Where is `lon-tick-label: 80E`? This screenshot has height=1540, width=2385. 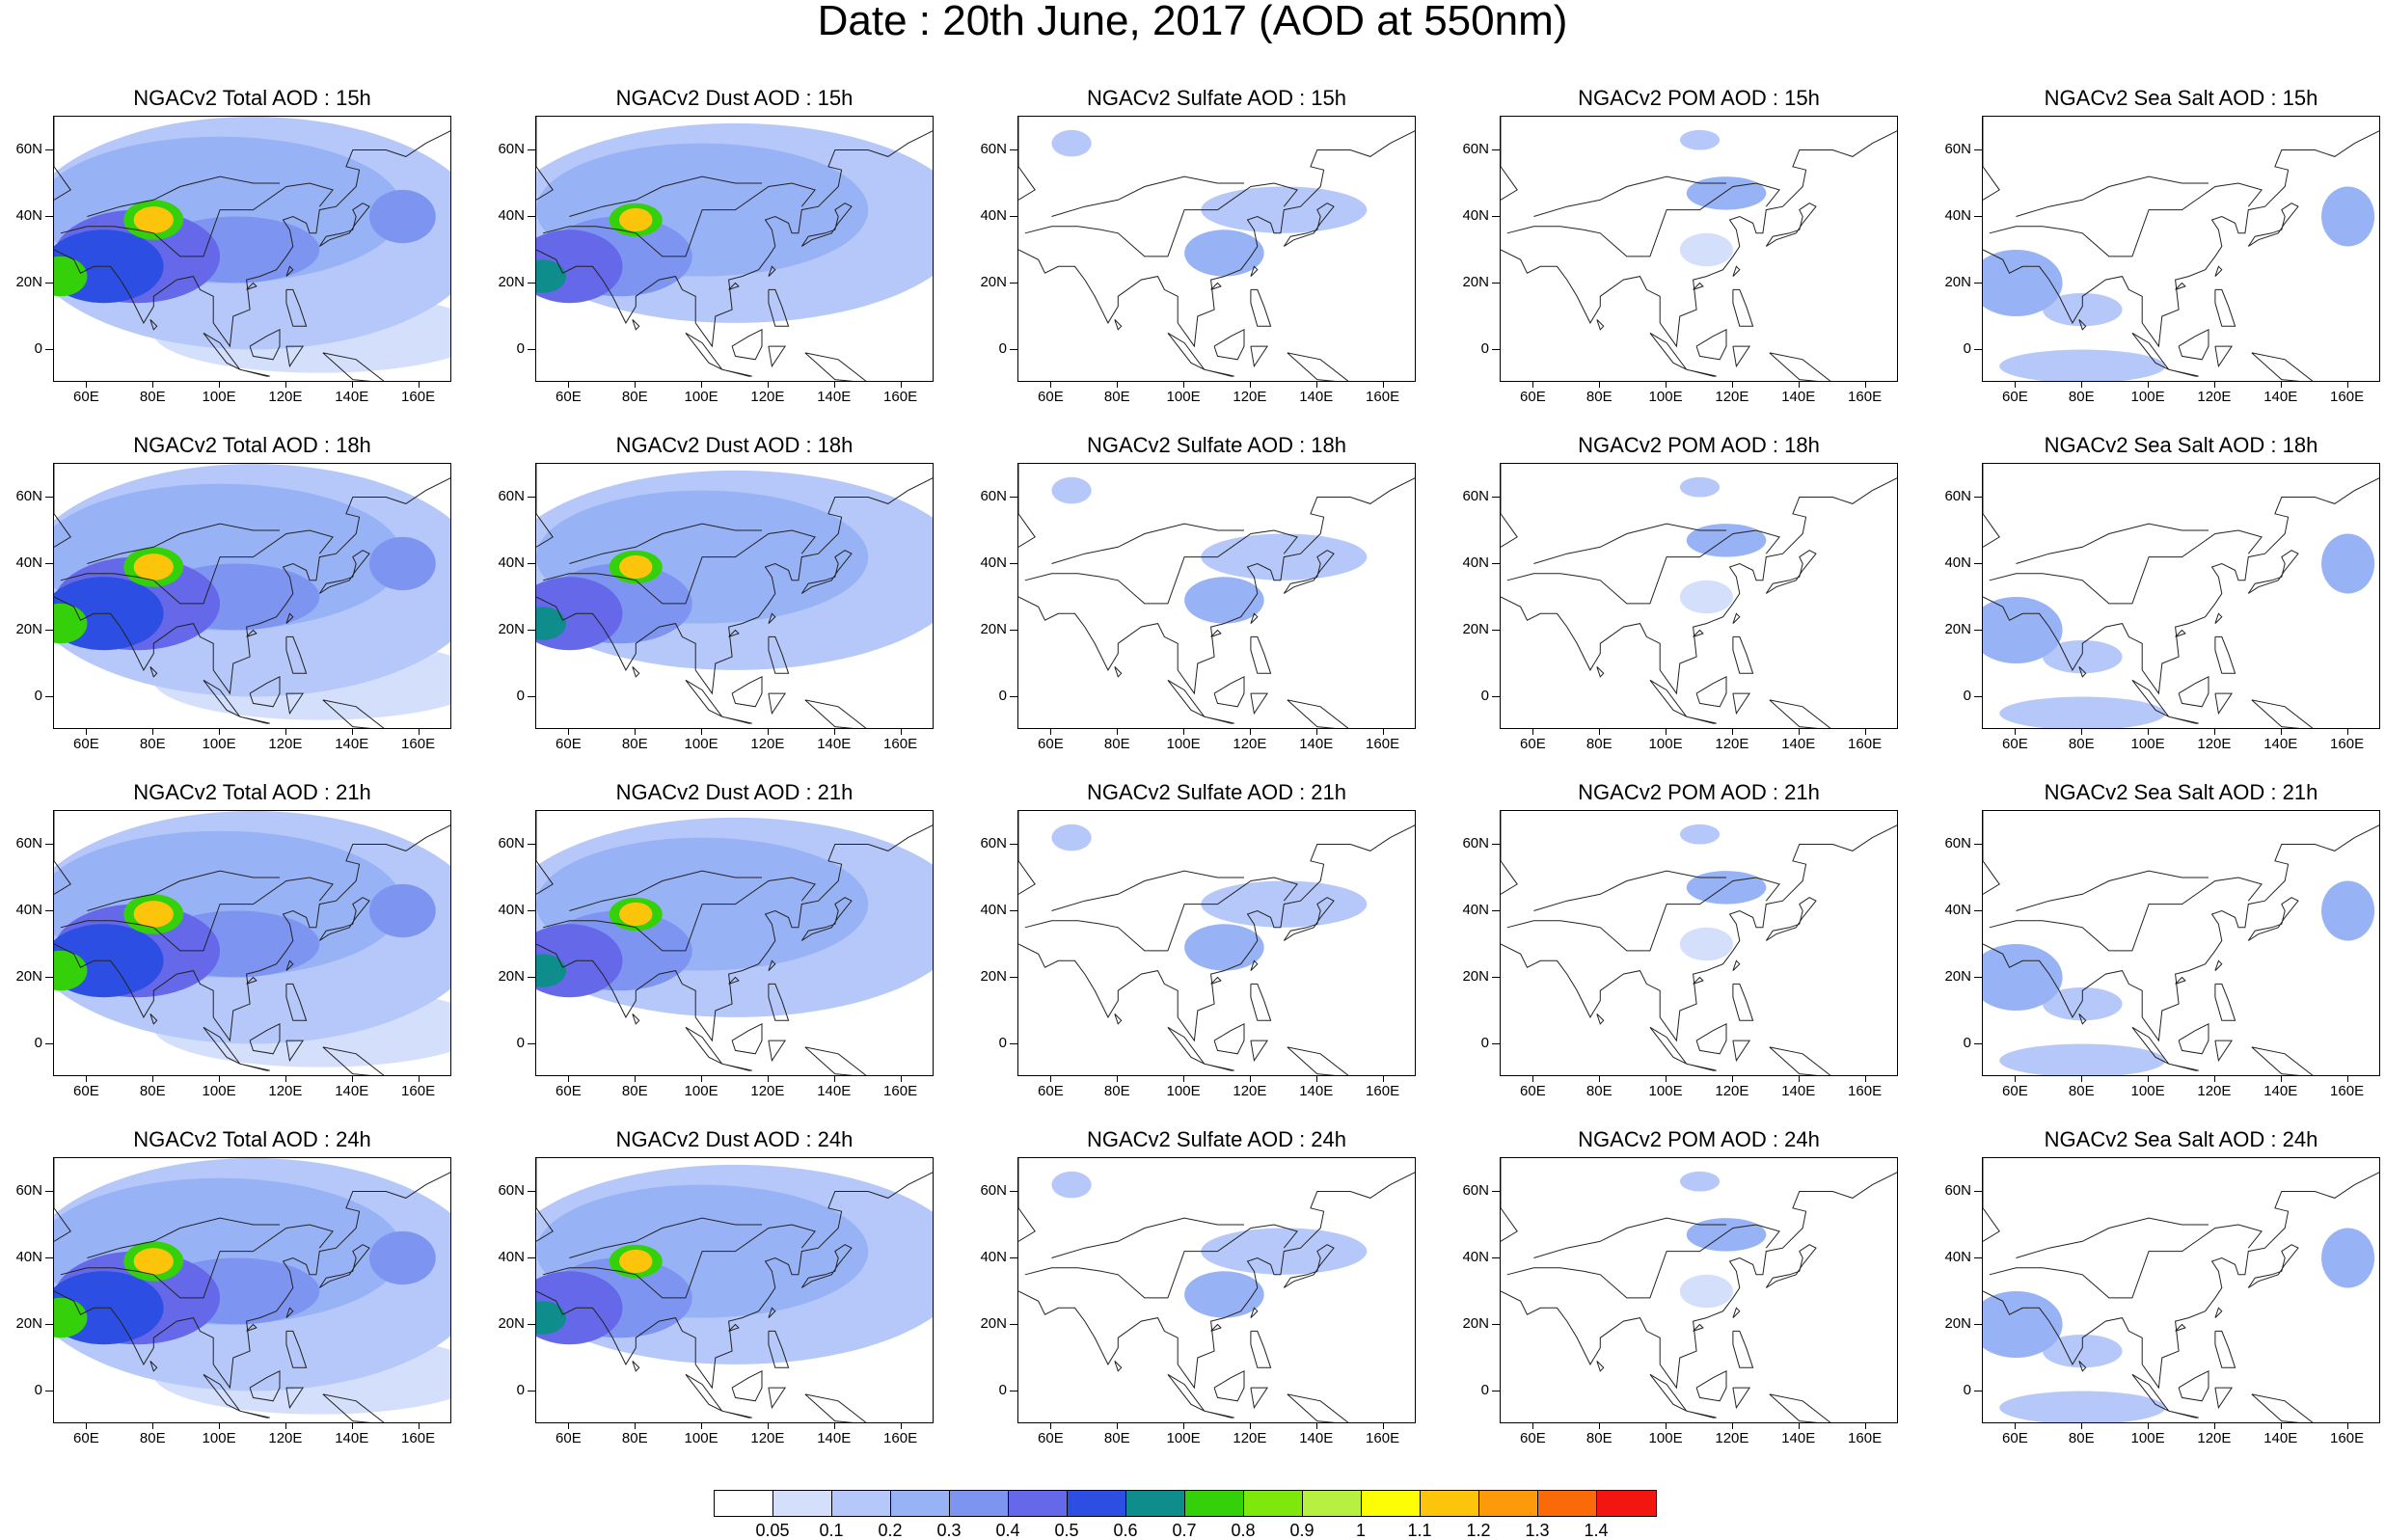
lon-tick-label: 80E is located at coordinates (152, 397).